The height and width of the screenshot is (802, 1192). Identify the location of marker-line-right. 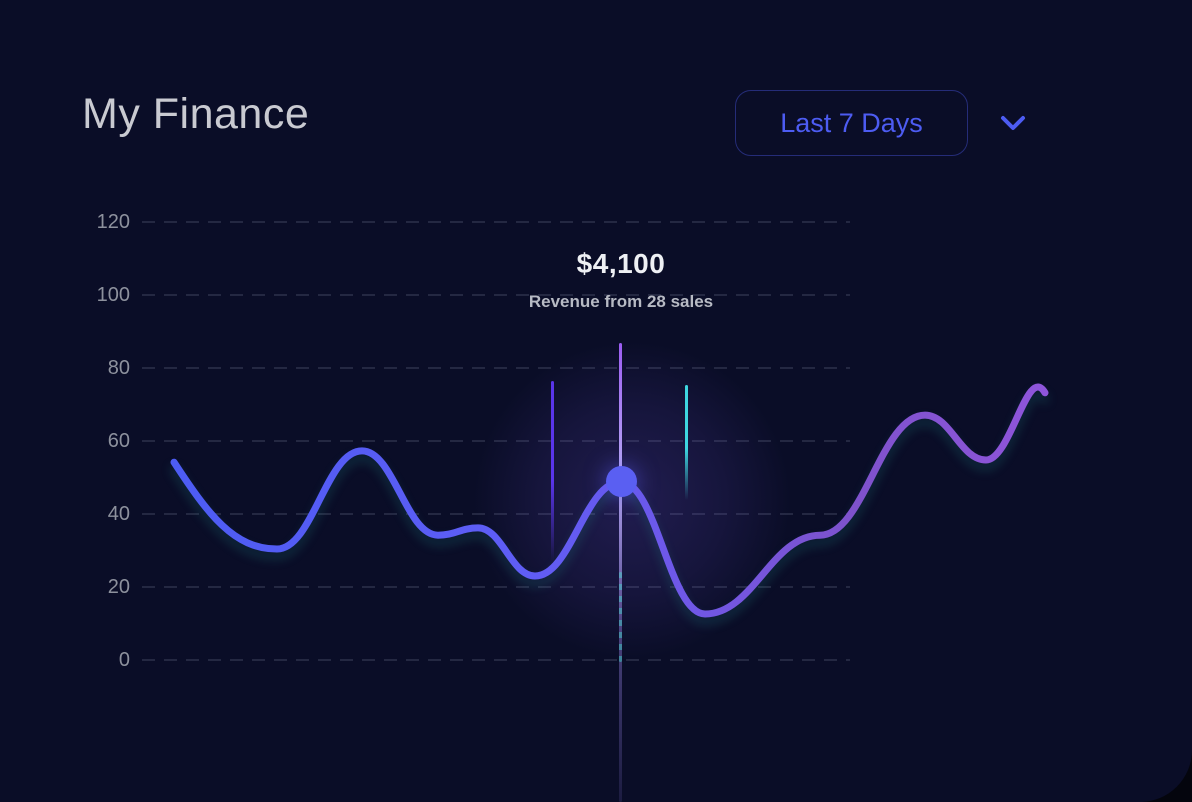
(686, 442).